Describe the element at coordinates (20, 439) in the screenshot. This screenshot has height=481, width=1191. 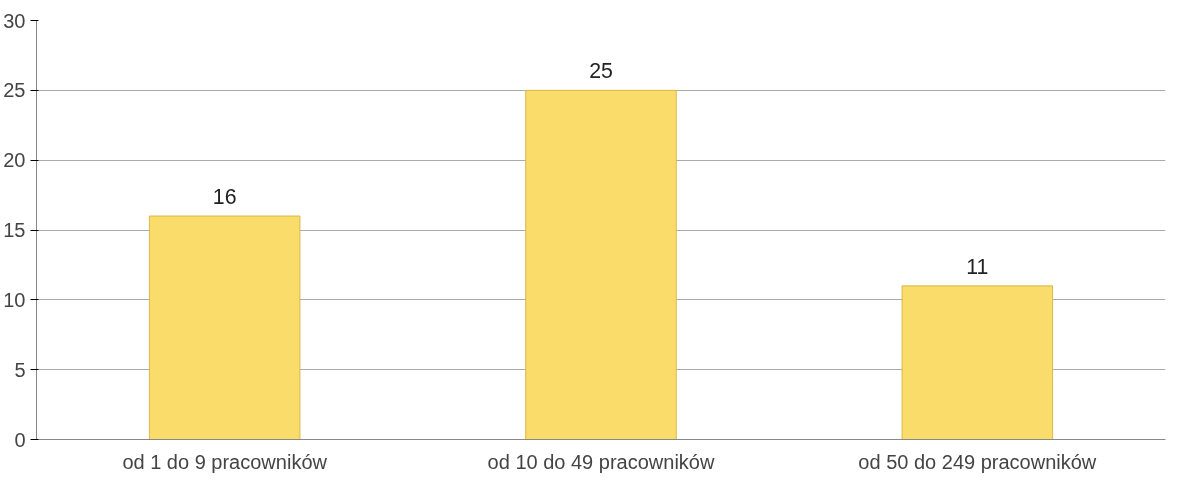
I see `y-tick-label: 0` at that location.